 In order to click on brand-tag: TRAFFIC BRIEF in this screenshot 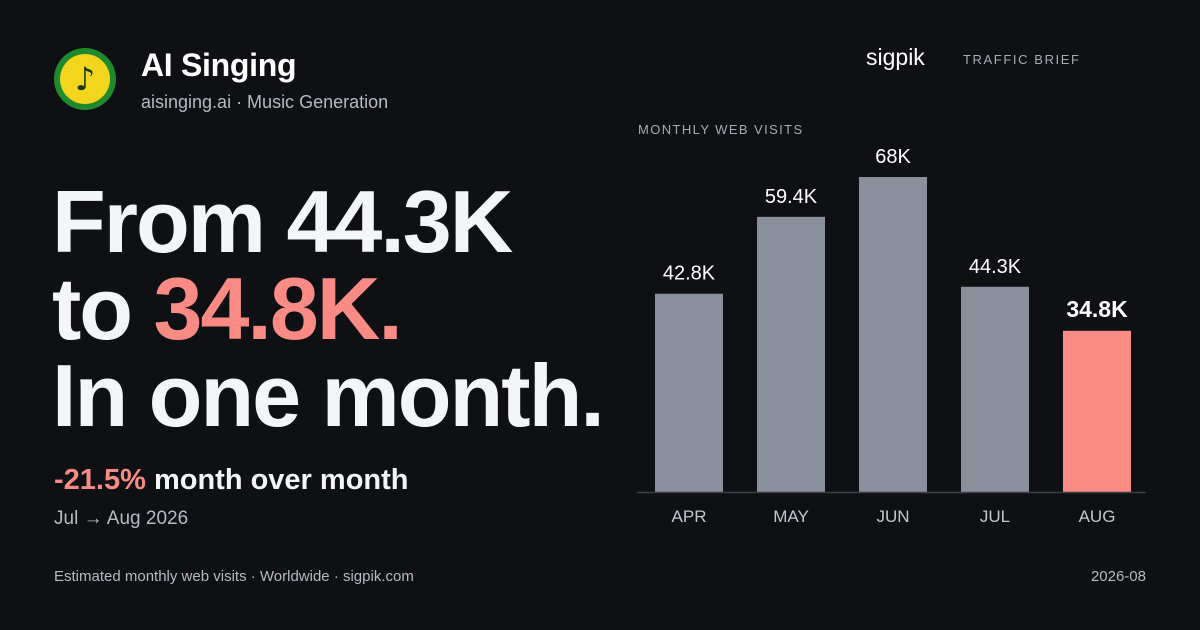, I will do `click(1022, 59)`.